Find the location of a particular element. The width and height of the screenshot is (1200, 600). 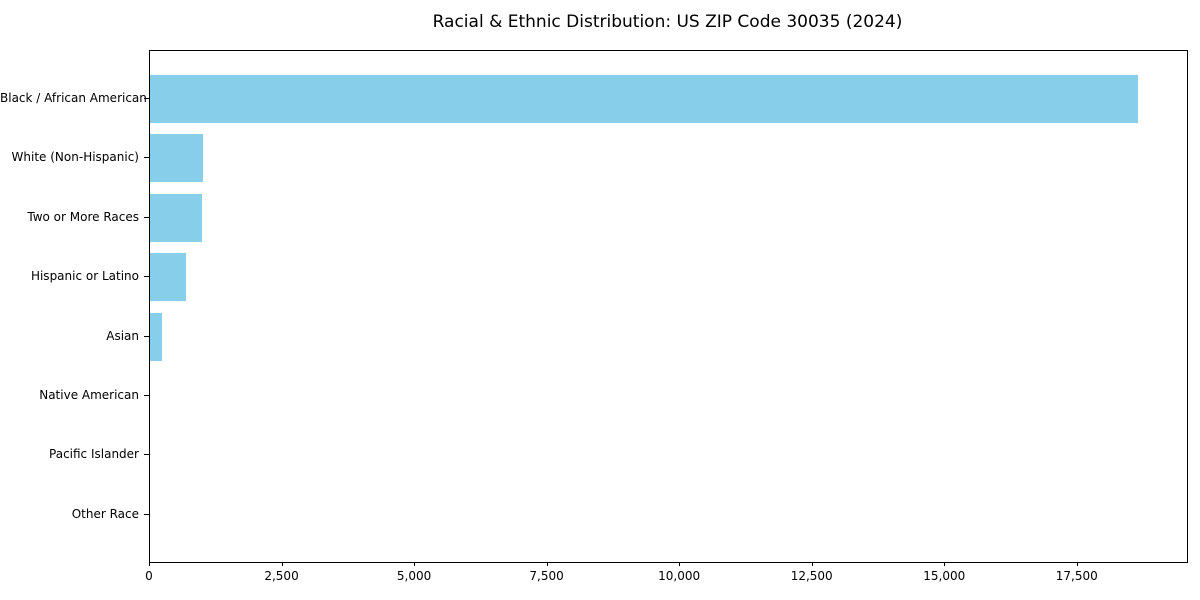

x-tick-label: 17,500 is located at coordinates (1076, 576).